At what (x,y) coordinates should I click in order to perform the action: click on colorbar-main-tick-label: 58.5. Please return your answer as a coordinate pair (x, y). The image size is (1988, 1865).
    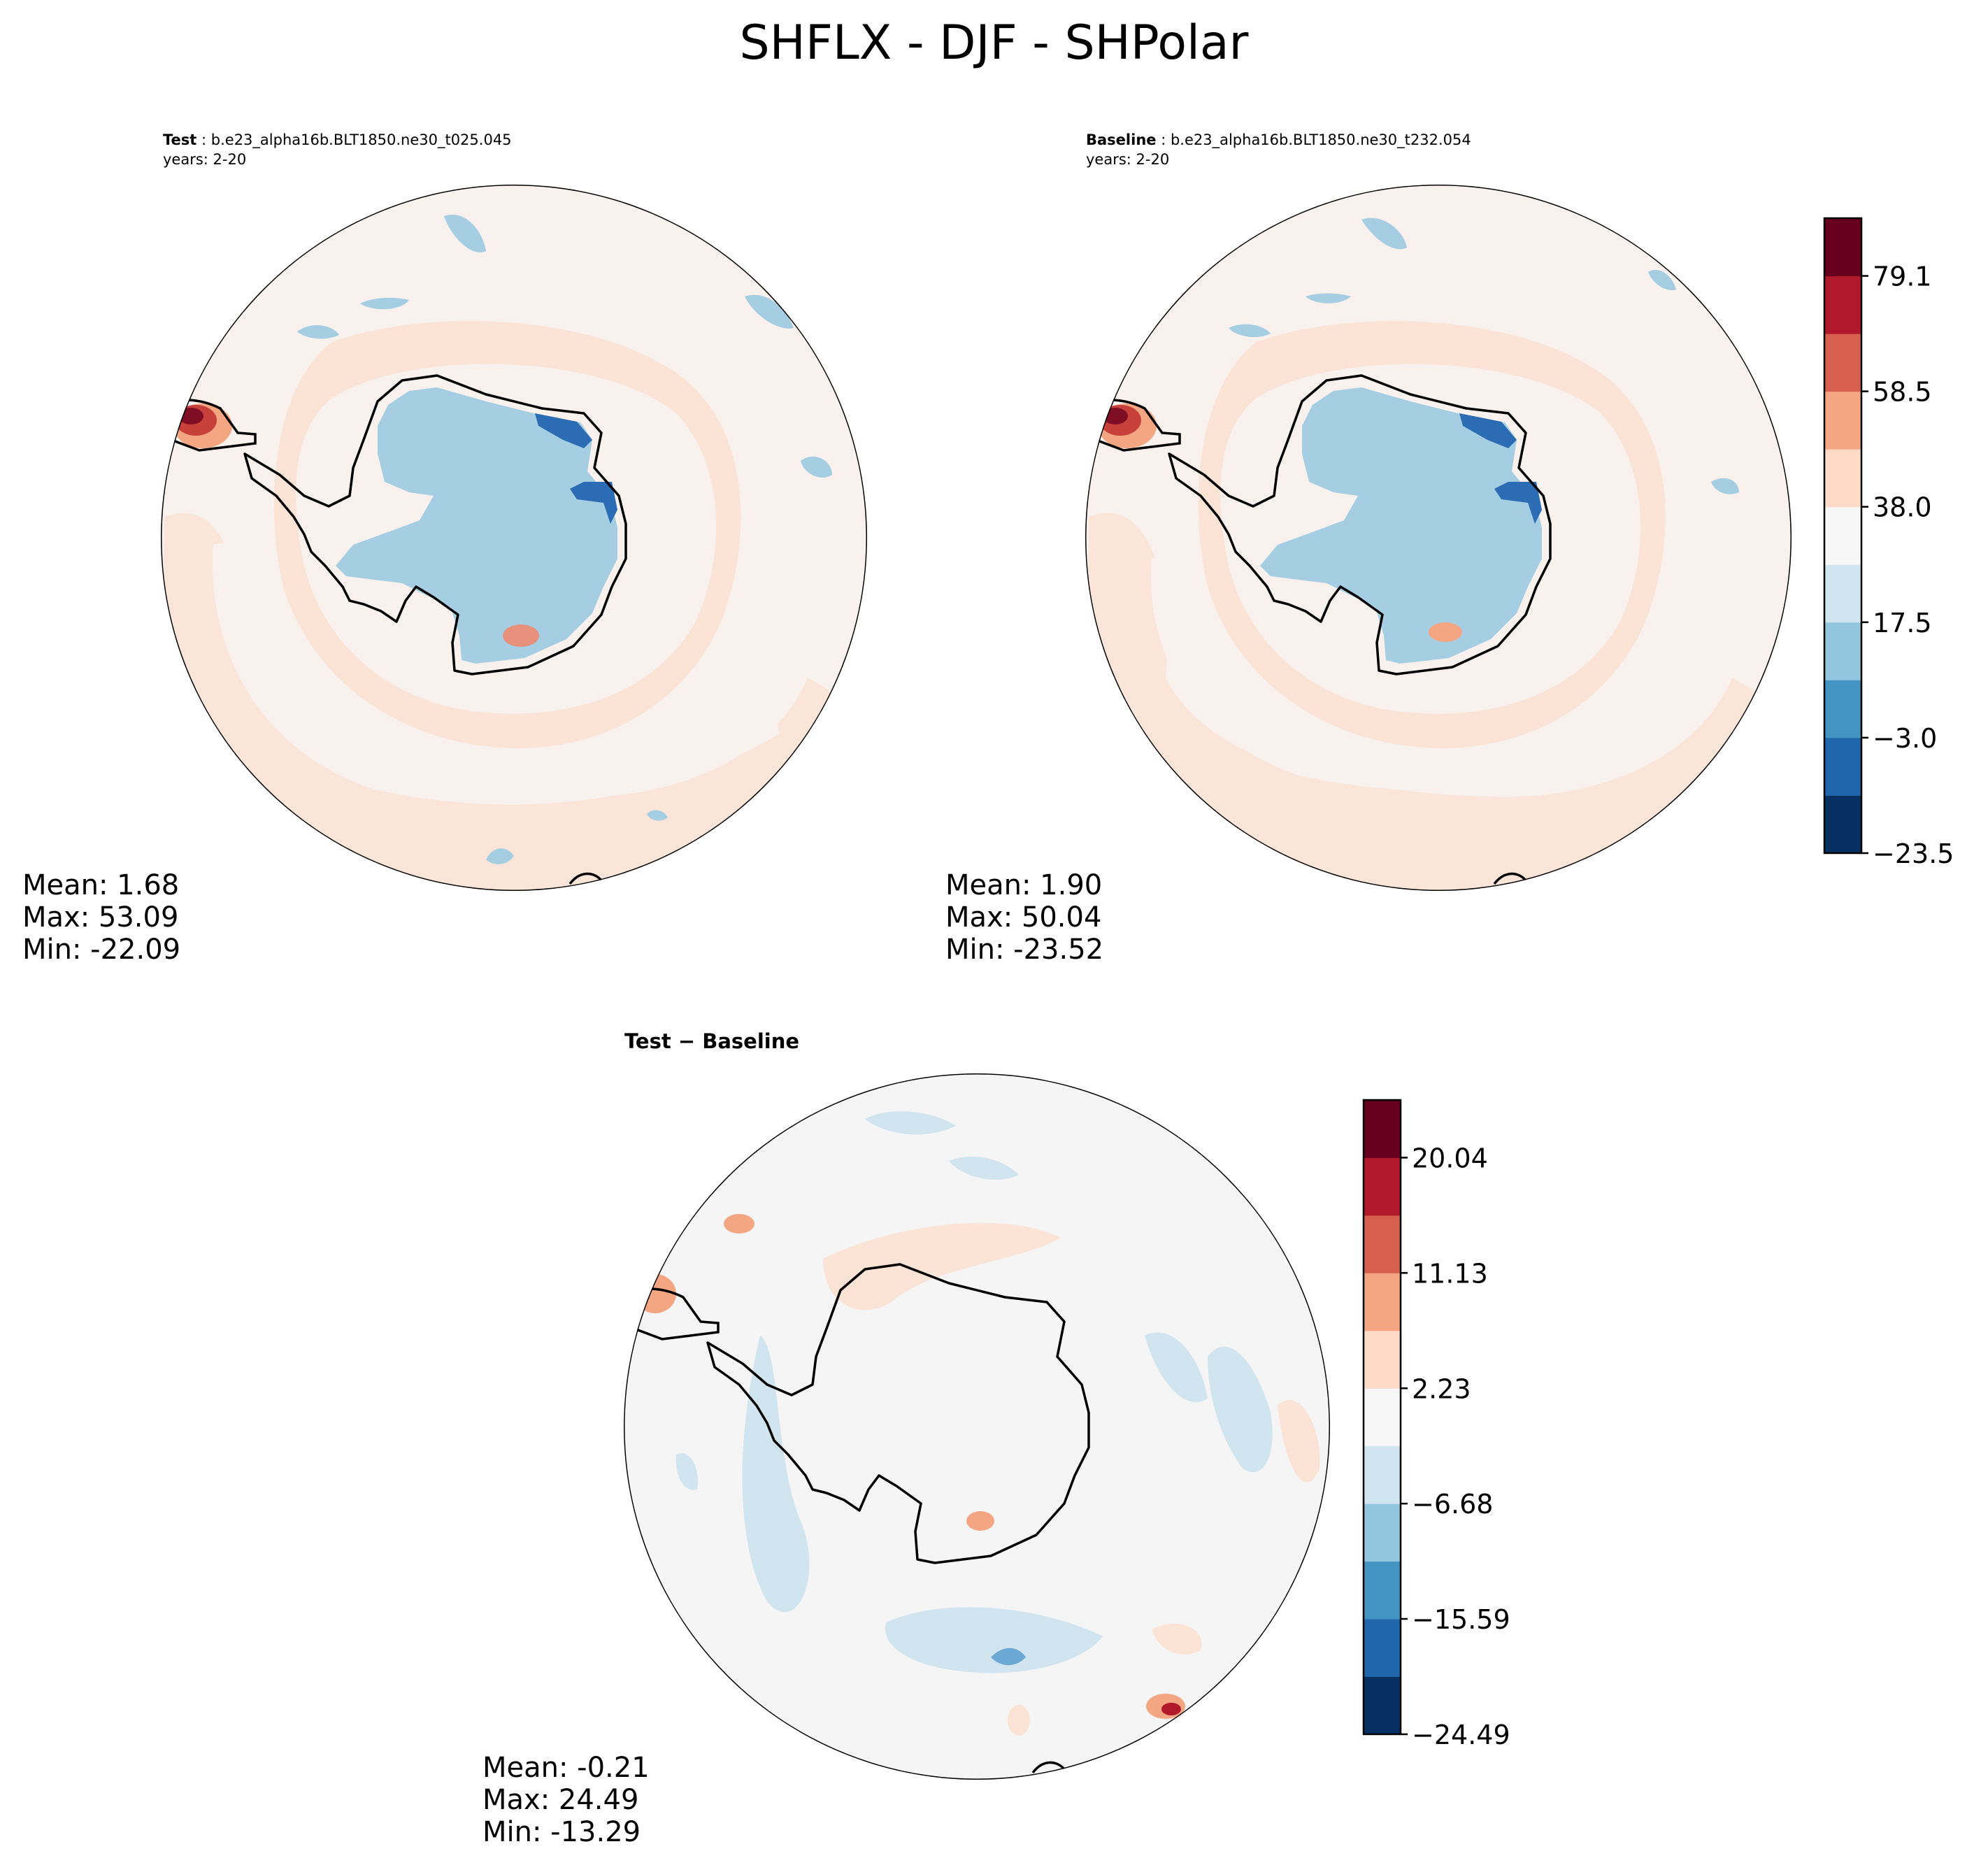
    Looking at the image, I should click on (1902, 392).